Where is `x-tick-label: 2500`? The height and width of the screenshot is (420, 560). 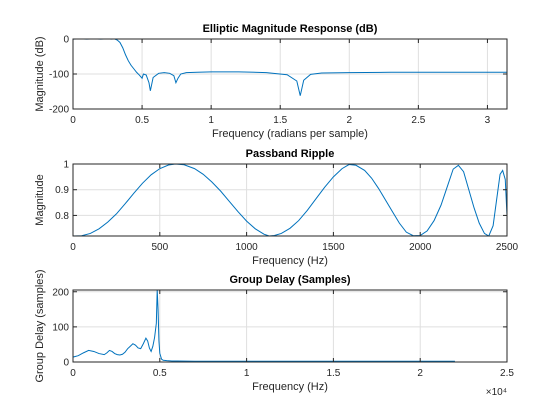 x-tick-label: 2500 is located at coordinates (507, 247).